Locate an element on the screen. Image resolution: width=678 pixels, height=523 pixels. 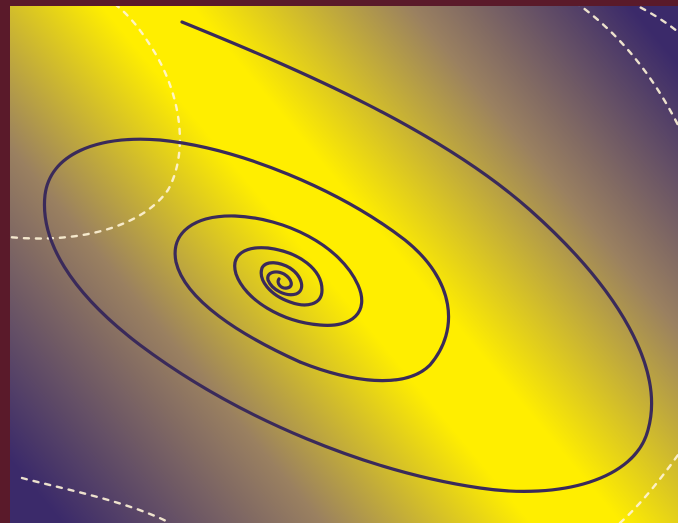
trajectory-inner-turns is located at coordinates (285, 281).